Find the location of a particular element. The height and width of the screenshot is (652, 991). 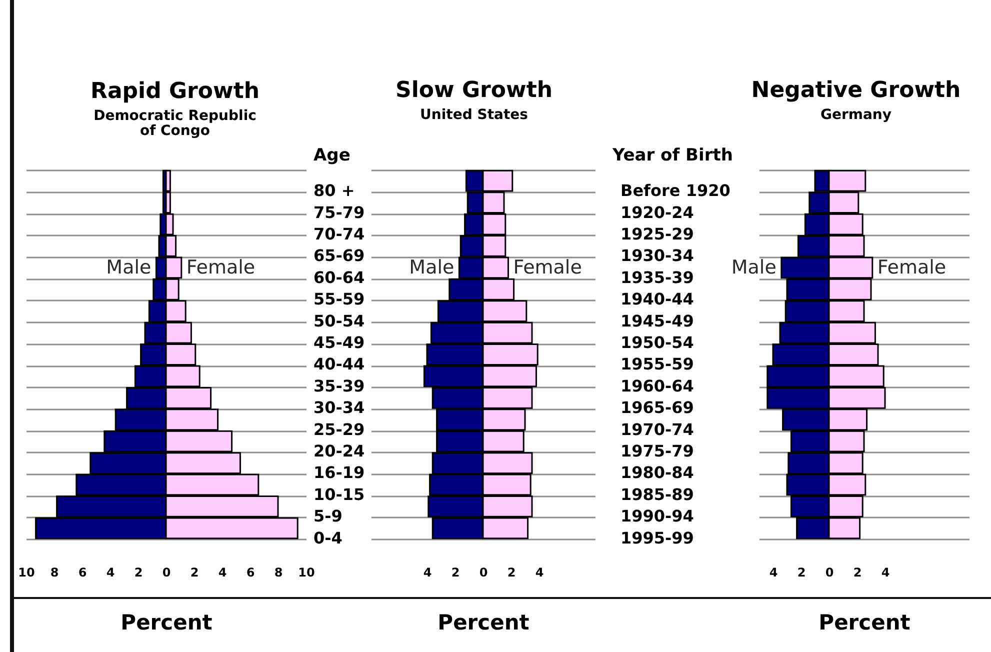

y-tick-label: 1975-79 is located at coordinates (657, 451).